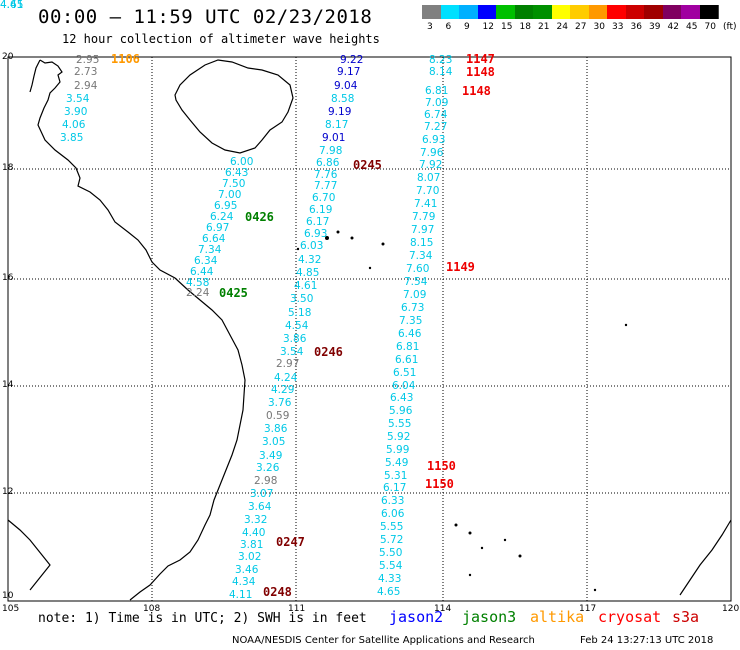 The image size is (740, 650). What do you see at coordinates (525, 27) in the screenshot?
I see `color-scale-label: 18` at bounding box center [525, 27].